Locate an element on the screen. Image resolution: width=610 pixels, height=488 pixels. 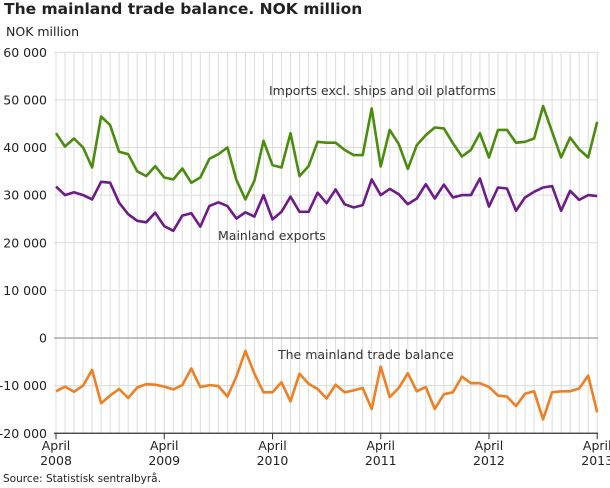
y-tick-label: -10 000 is located at coordinates (23, 385).